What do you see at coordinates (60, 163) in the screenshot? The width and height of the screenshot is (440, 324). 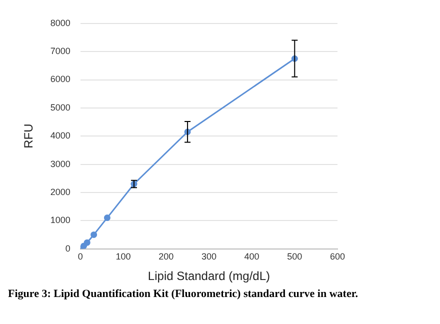 I see `y-tick-label: 3000` at bounding box center [60, 163].